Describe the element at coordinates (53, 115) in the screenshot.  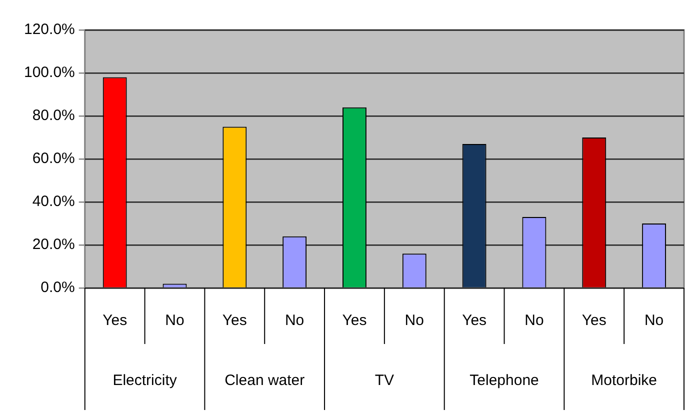
I see `y-tick-label: 80.0%` at that location.